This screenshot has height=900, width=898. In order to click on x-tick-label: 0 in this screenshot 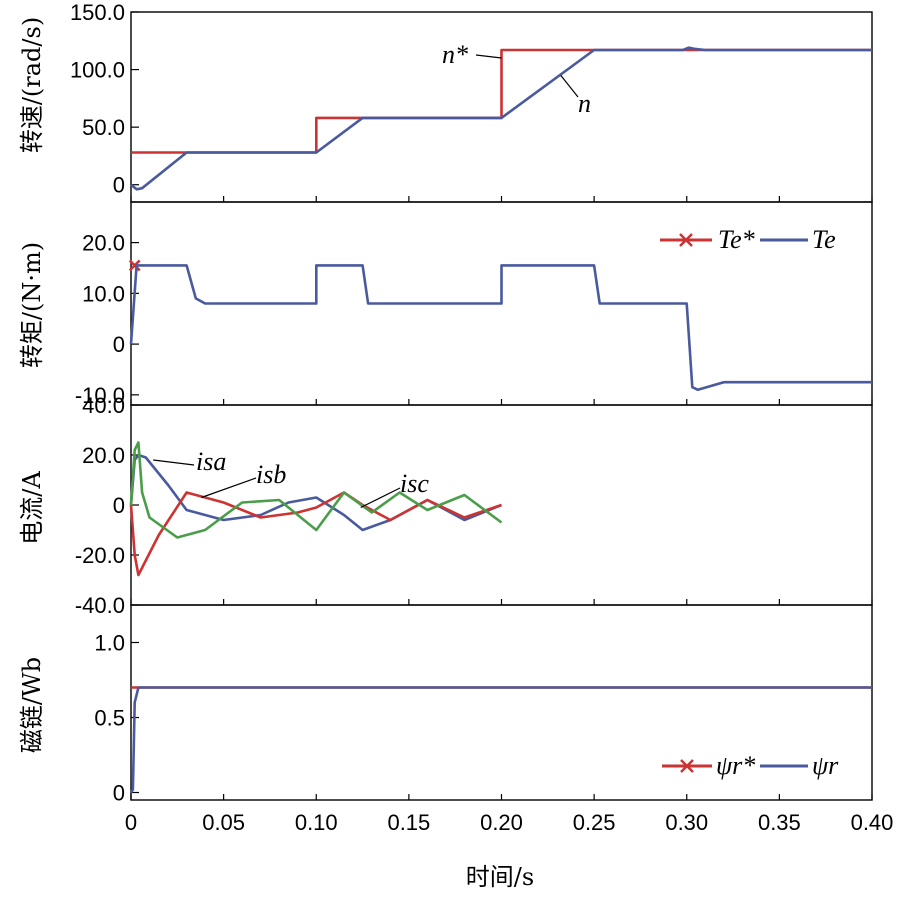, I will do `click(131, 822)`.